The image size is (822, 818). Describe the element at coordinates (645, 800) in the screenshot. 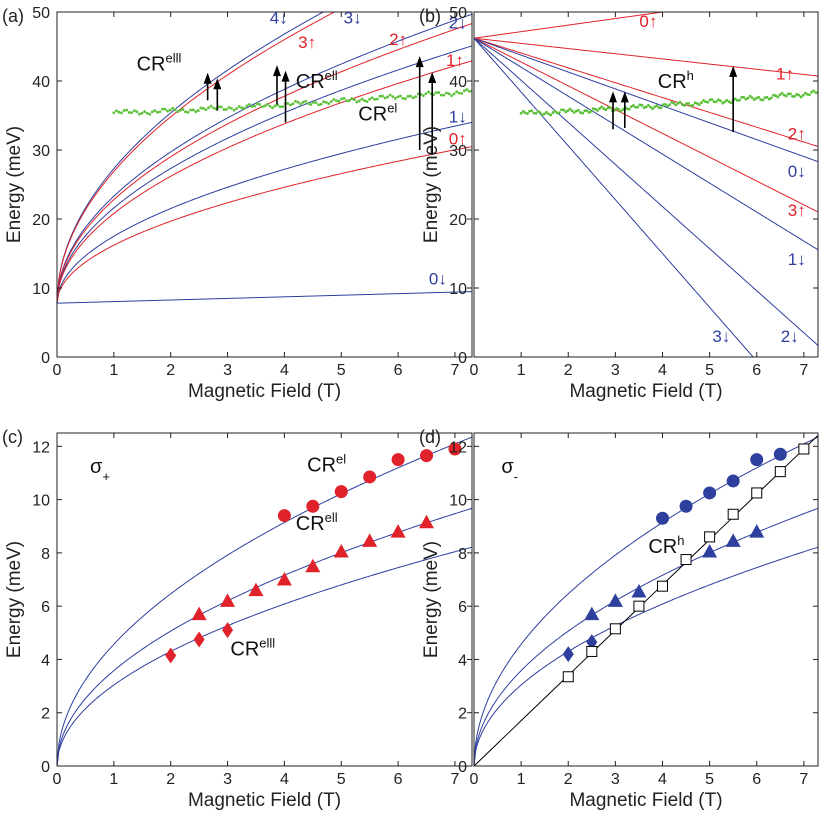

I see `x-axis-label: Magnetic Field (T)` at that location.